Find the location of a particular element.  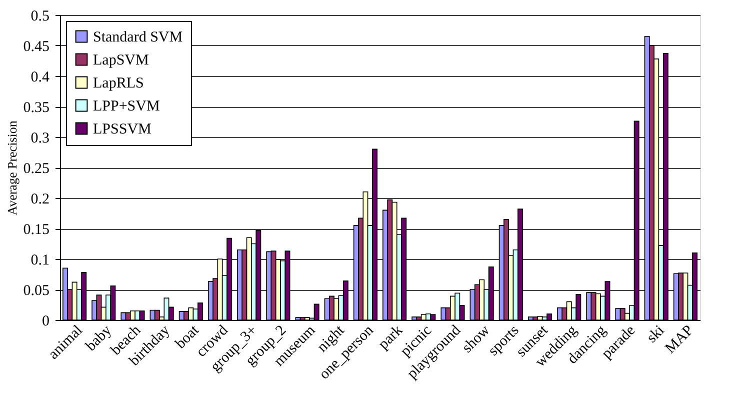

y-tick-label: 0.35 is located at coordinates (36, 108).